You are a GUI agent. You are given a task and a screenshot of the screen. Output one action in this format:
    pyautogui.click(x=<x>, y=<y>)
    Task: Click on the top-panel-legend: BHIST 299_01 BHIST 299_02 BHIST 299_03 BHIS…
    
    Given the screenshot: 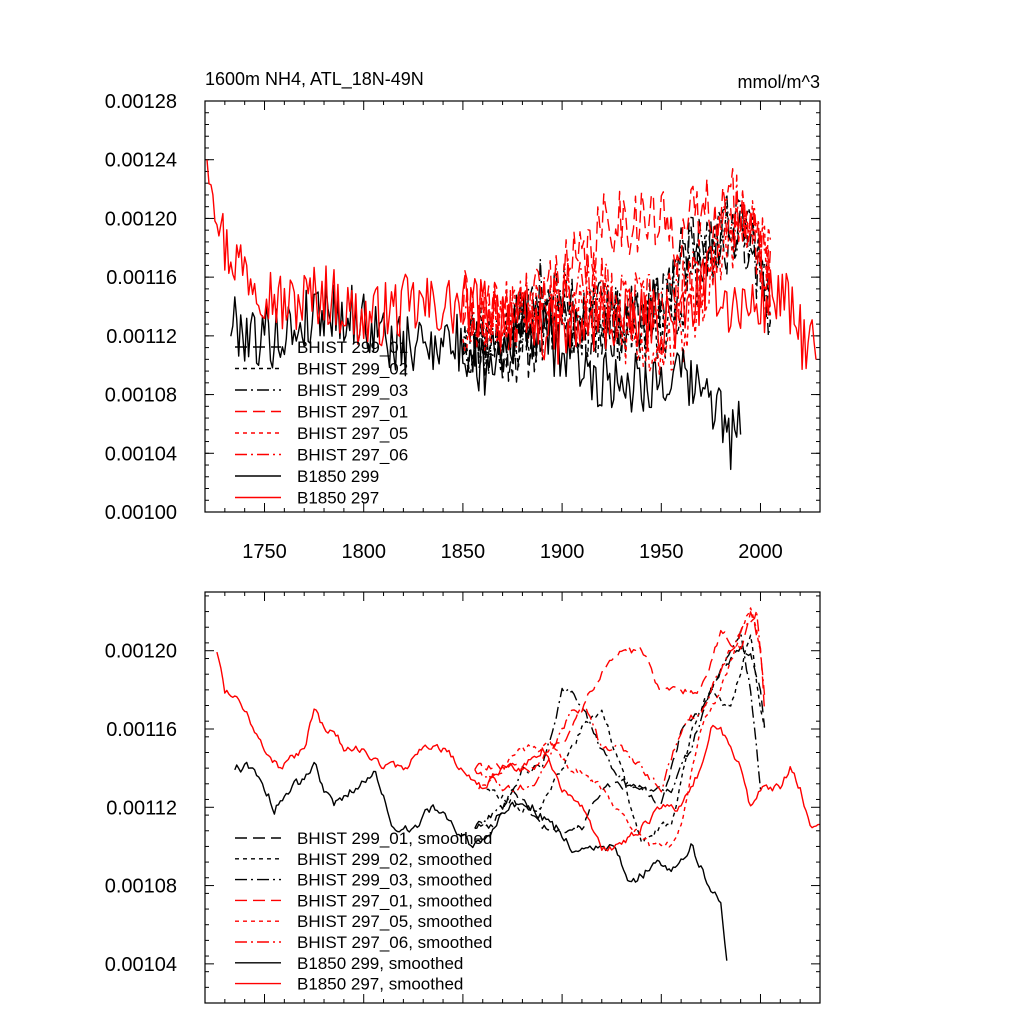 What is the action you would take?
    pyautogui.click(x=321, y=423)
    